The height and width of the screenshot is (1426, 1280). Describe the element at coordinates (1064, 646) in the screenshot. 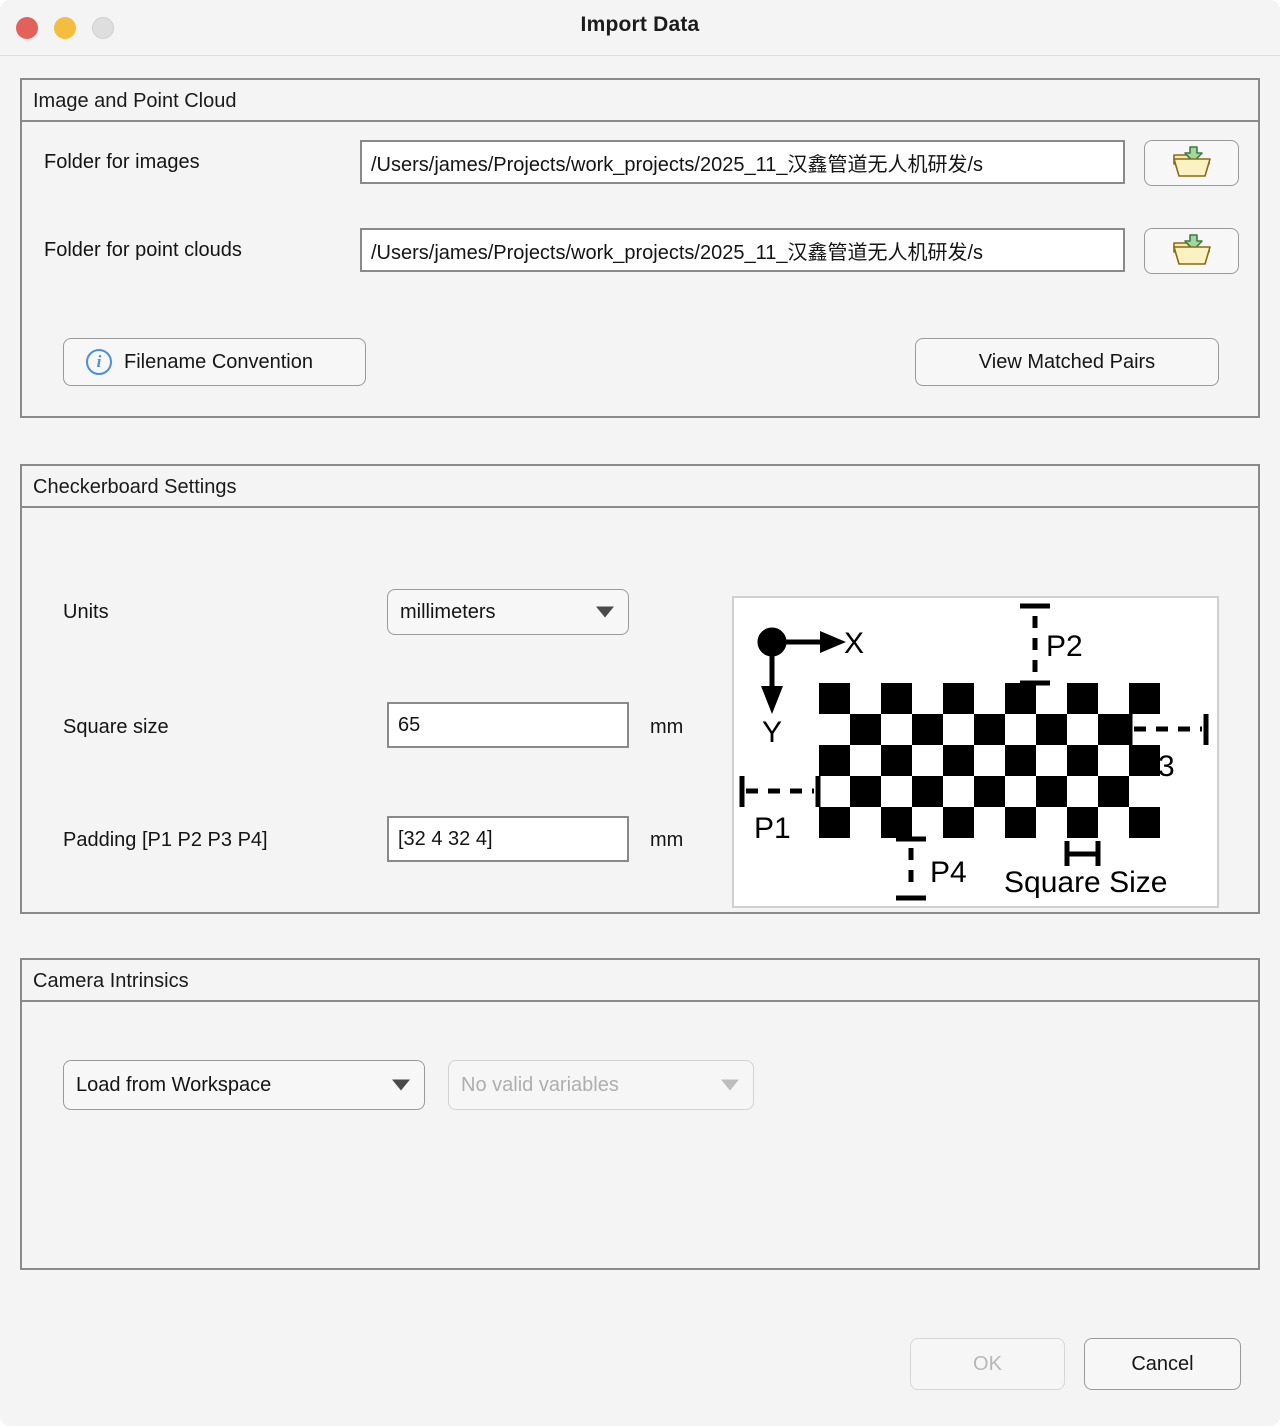

I see `p2-label: P2` at that location.